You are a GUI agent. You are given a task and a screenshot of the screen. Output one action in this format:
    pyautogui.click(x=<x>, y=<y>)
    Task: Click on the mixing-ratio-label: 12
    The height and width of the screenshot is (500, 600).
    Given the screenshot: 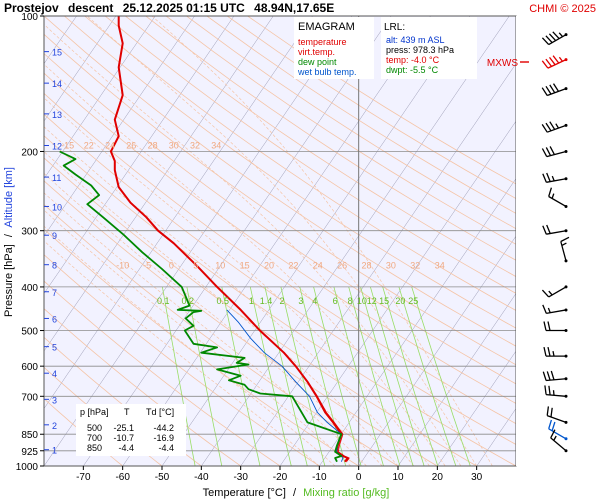 What is the action you would take?
    pyautogui.click(x=372, y=301)
    